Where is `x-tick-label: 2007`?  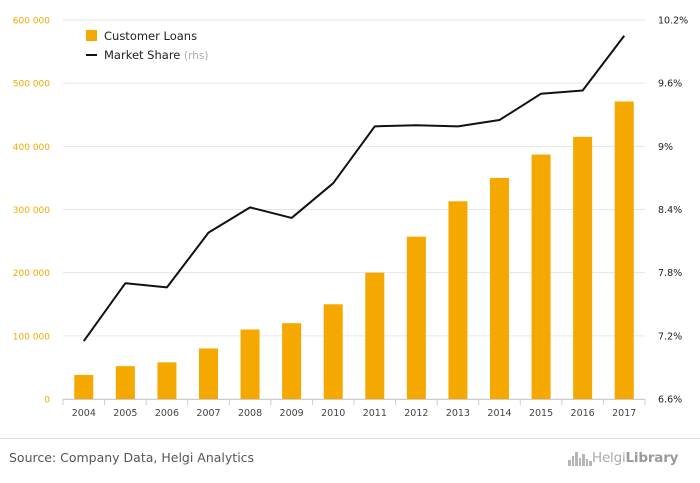
x-tick-label: 2007 is located at coordinates (208, 413).